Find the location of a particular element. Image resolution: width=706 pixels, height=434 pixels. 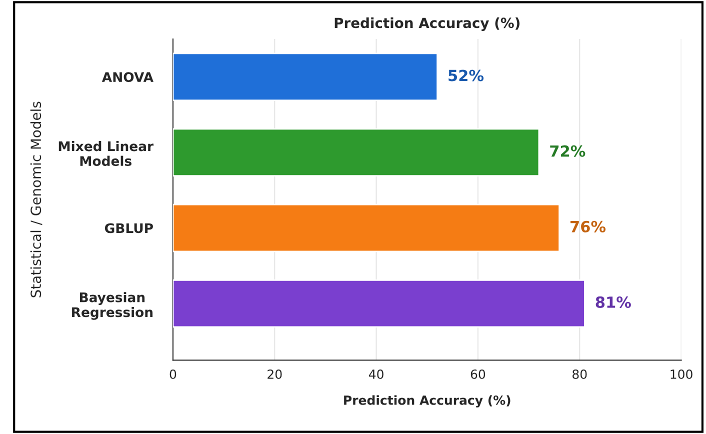

y-tick-label: Bayesian Regression is located at coordinates (112, 306).